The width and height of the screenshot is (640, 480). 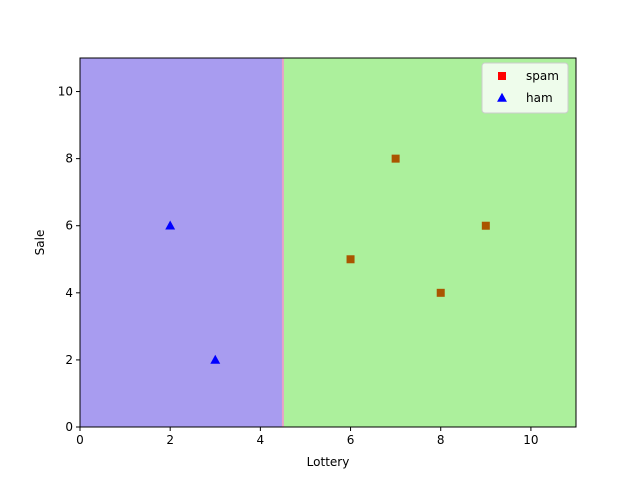 I want to click on y-tick-label: 2, so click(x=69, y=360).